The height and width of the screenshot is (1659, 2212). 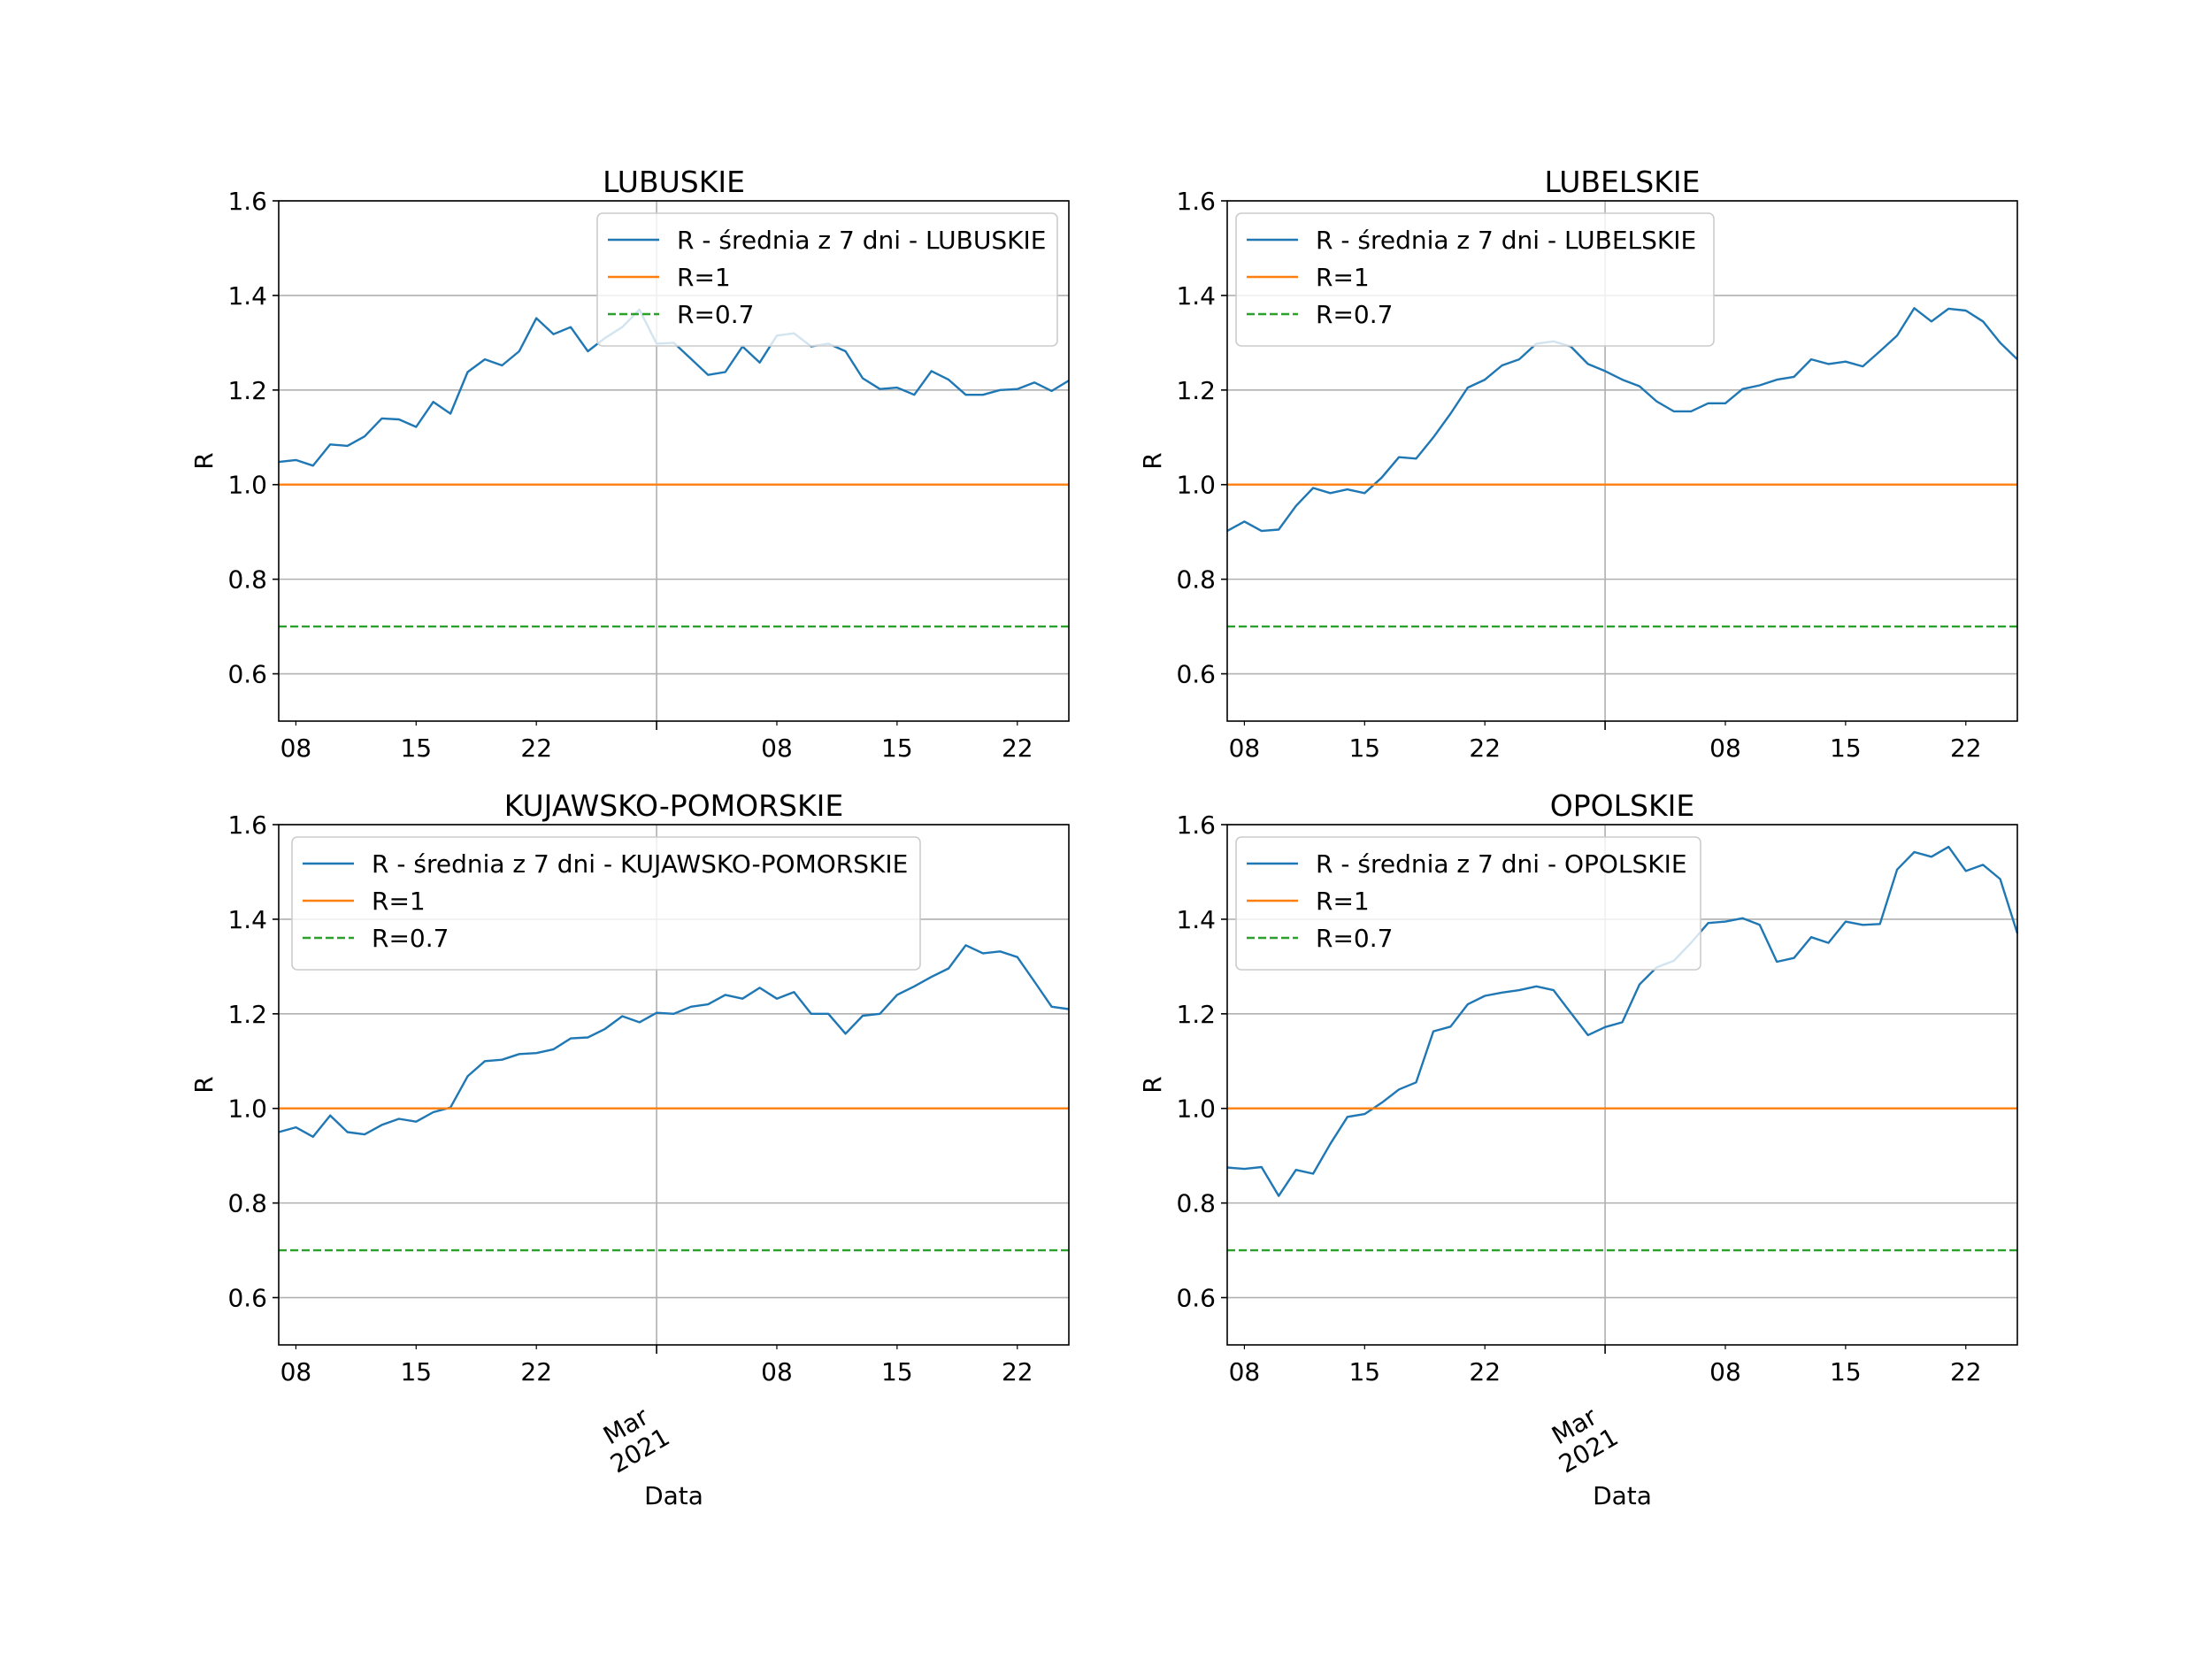 What do you see at coordinates (1622, 806) in the screenshot?
I see `panel-title: OPOLSKIE` at bounding box center [1622, 806].